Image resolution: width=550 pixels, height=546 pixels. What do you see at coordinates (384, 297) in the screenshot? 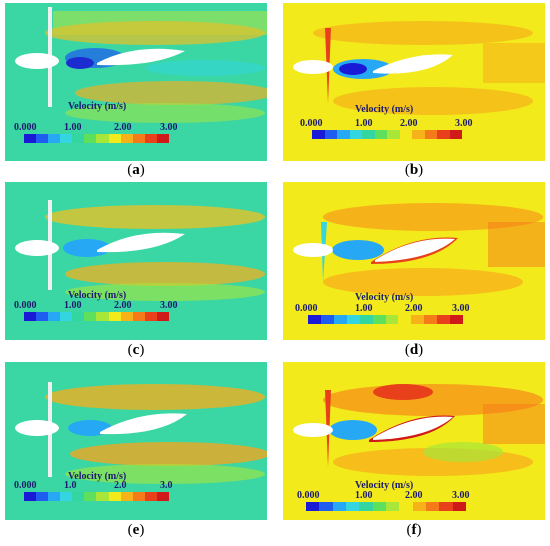
I see `legend-title-d: Velocity (m/s)` at bounding box center [384, 297].